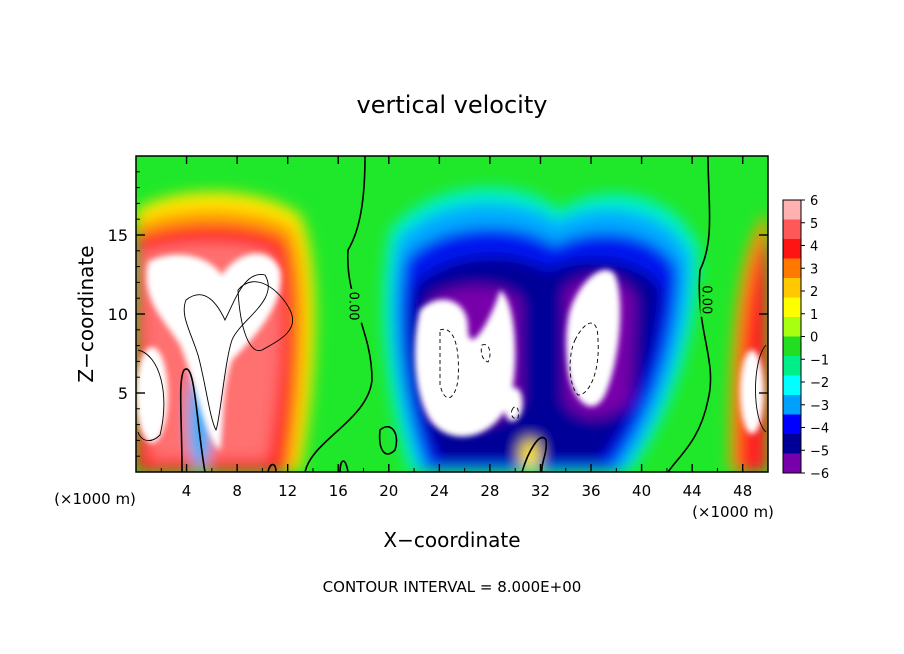  Describe the element at coordinates (814, 315) in the screenshot. I see `colorbar-label: 1` at that location.